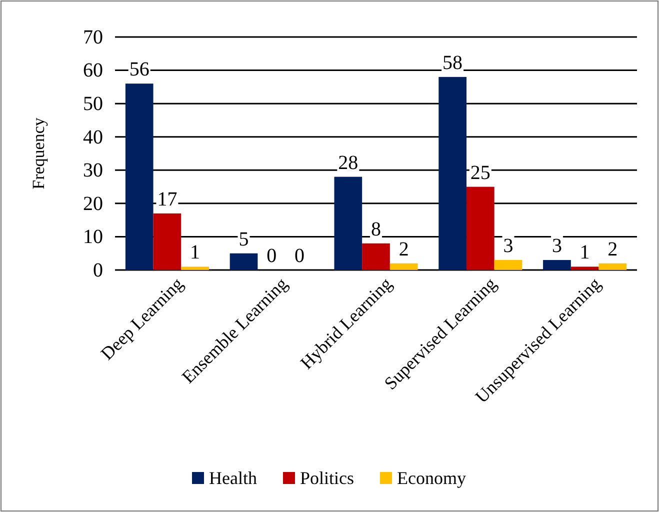 This screenshot has height=512, width=659. I want to click on y-tick-label: 40, so click(93, 137).